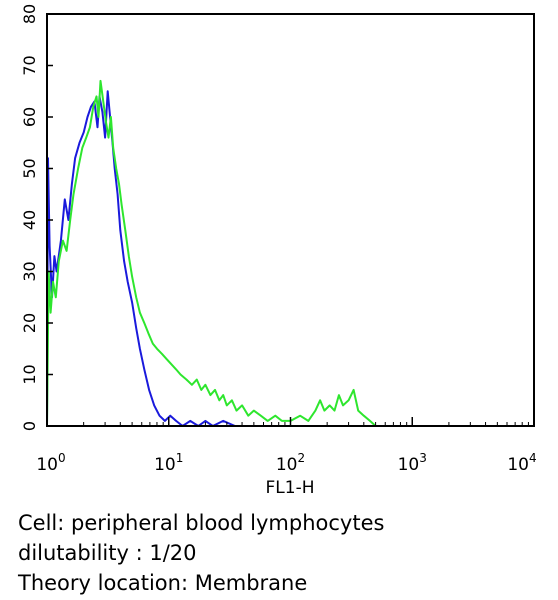  Describe the element at coordinates (29, 65) in the screenshot. I see `y-tick-label: 70` at that location.